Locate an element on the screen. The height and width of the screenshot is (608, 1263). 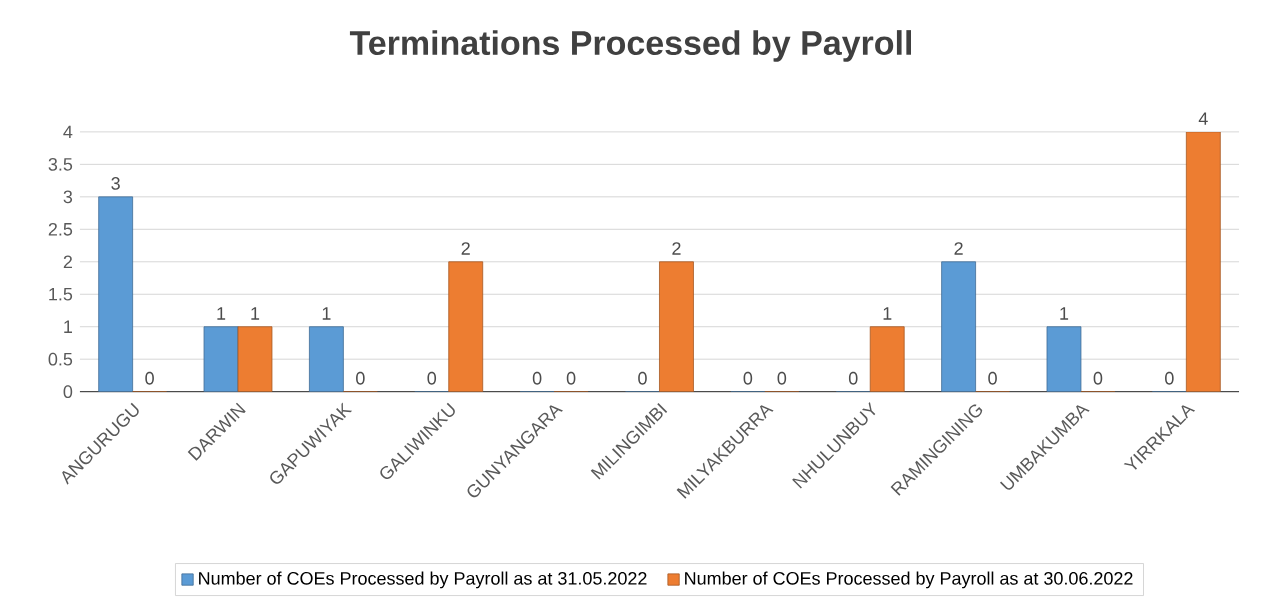
data-label: 3 is located at coordinates (115, 184).